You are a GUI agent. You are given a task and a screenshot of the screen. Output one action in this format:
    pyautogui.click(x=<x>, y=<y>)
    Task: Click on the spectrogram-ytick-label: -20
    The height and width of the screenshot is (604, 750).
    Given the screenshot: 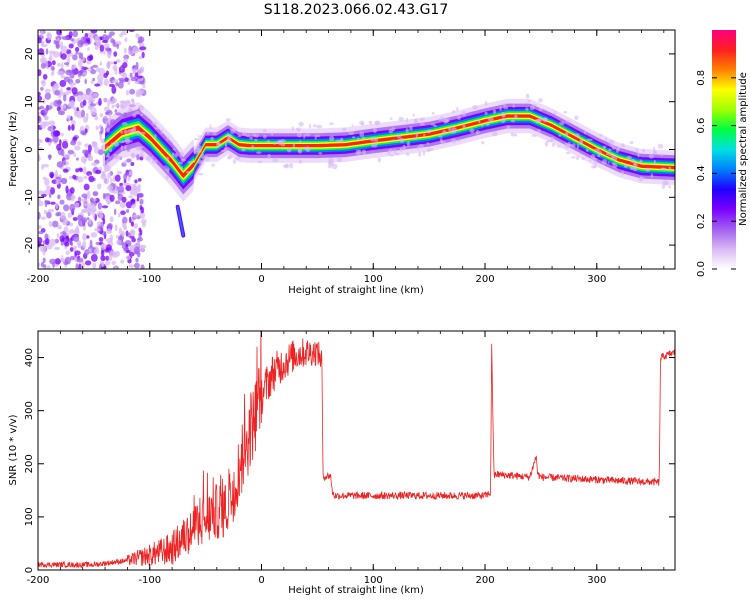 What is the action you would take?
    pyautogui.click(x=29, y=245)
    